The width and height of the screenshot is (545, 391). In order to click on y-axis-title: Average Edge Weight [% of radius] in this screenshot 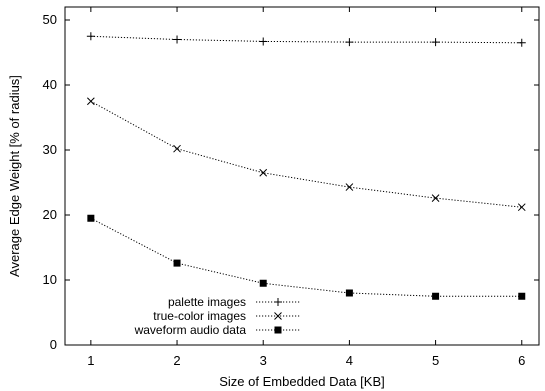, I will do `click(14, 176)`.